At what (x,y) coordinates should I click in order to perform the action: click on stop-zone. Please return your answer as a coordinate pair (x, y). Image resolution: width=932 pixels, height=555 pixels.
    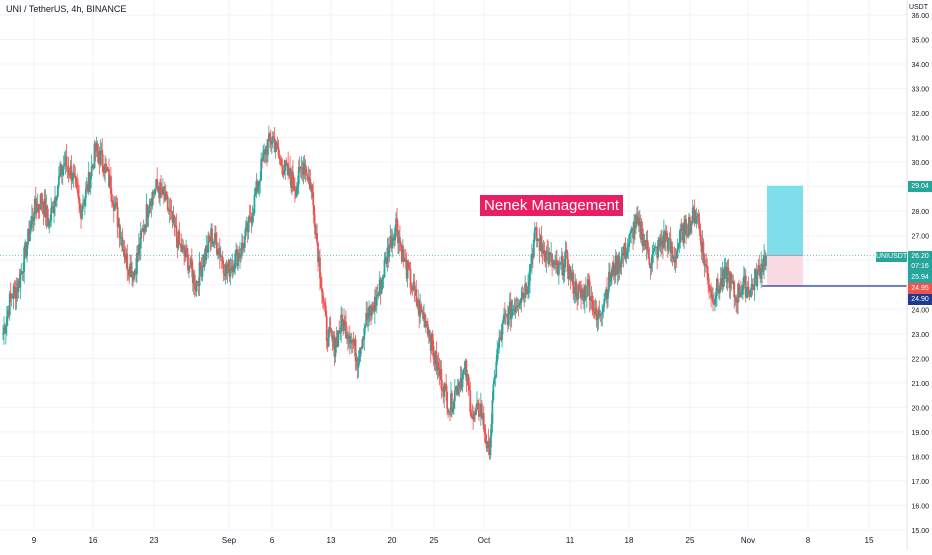
    Looking at the image, I should click on (785, 270).